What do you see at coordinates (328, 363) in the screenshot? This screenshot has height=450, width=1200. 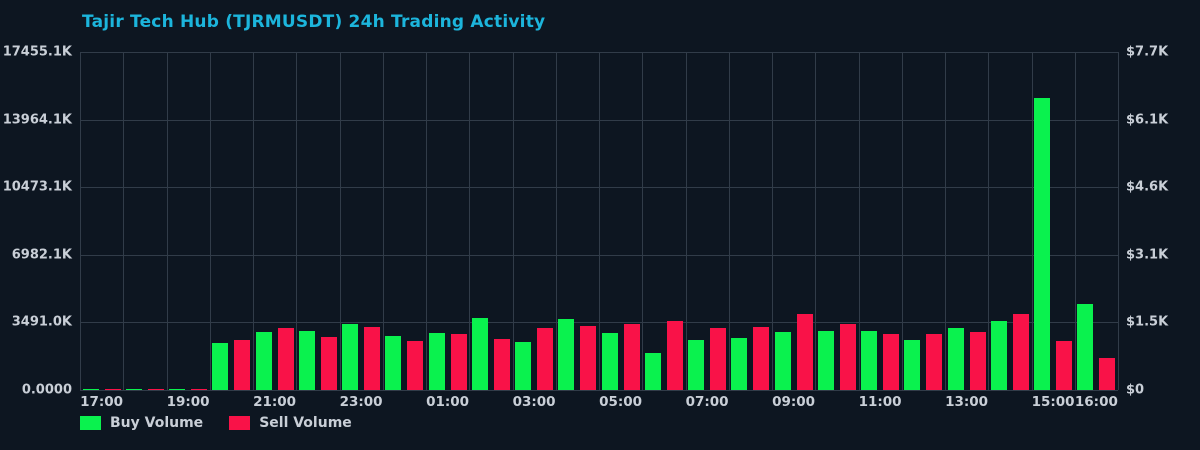 I see `sell-bar-22:00` at bounding box center [328, 363].